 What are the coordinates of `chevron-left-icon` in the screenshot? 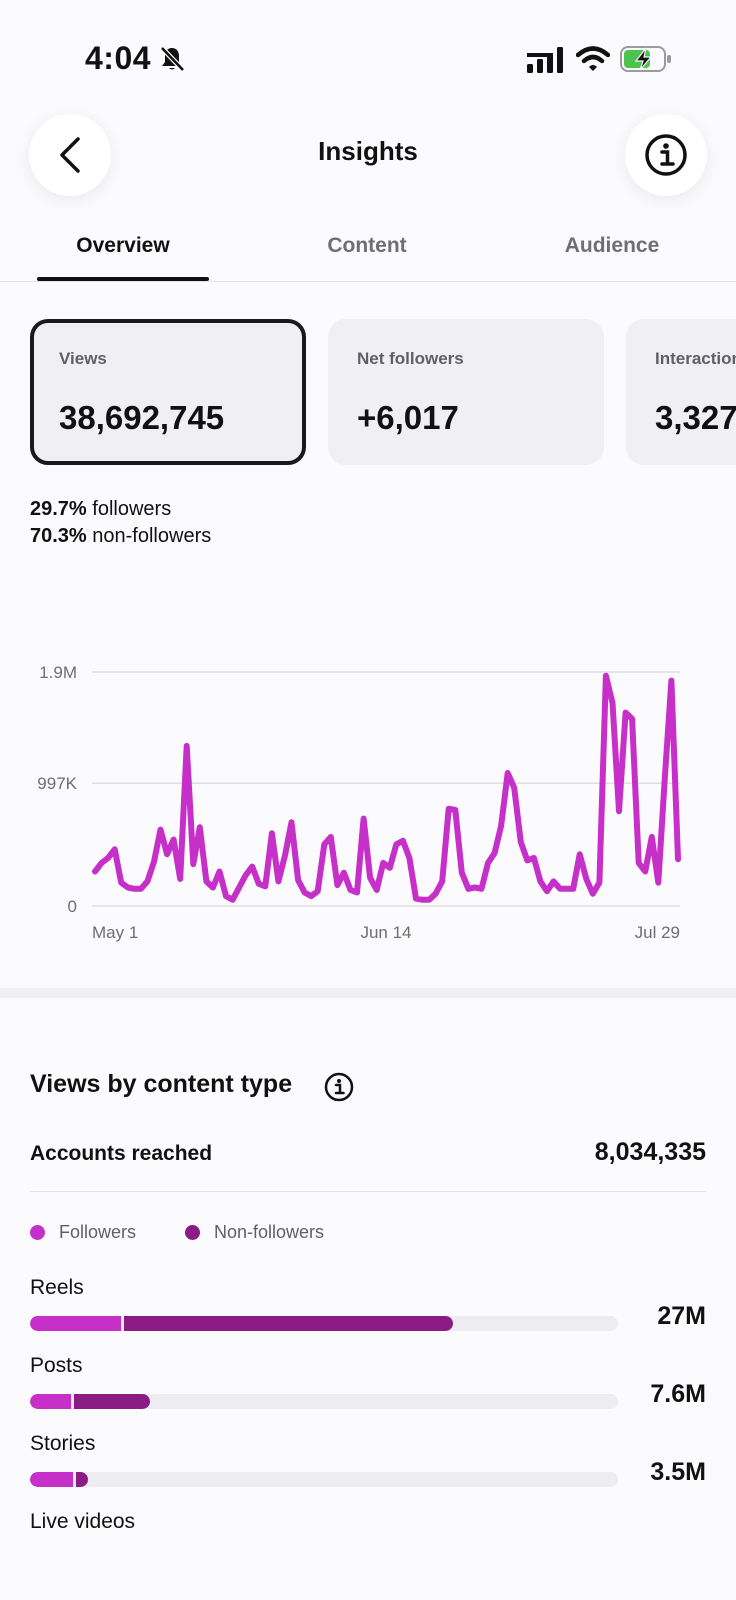 It's located at (70, 155).